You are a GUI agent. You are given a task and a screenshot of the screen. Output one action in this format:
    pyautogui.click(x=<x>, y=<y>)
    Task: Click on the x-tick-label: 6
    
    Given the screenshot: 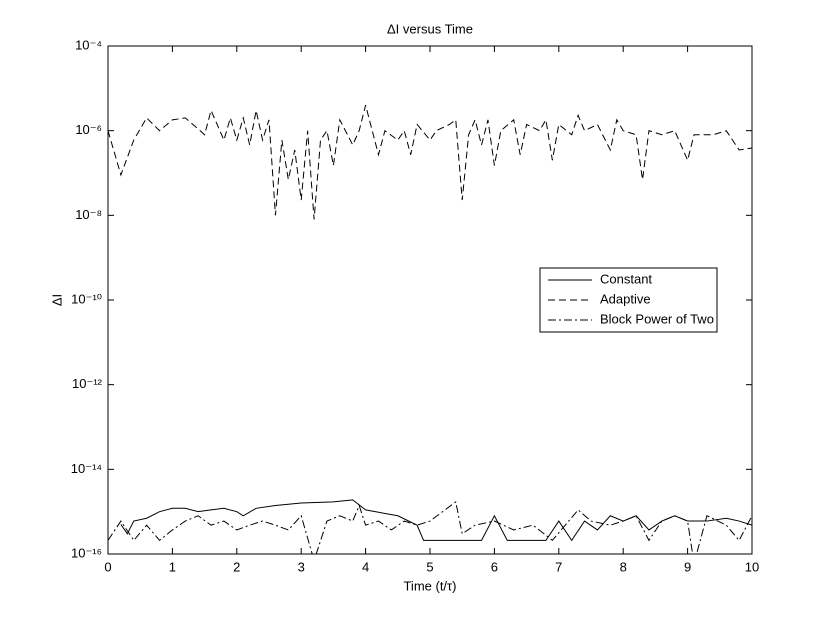 What is the action you would take?
    pyautogui.click(x=494, y=566)
    